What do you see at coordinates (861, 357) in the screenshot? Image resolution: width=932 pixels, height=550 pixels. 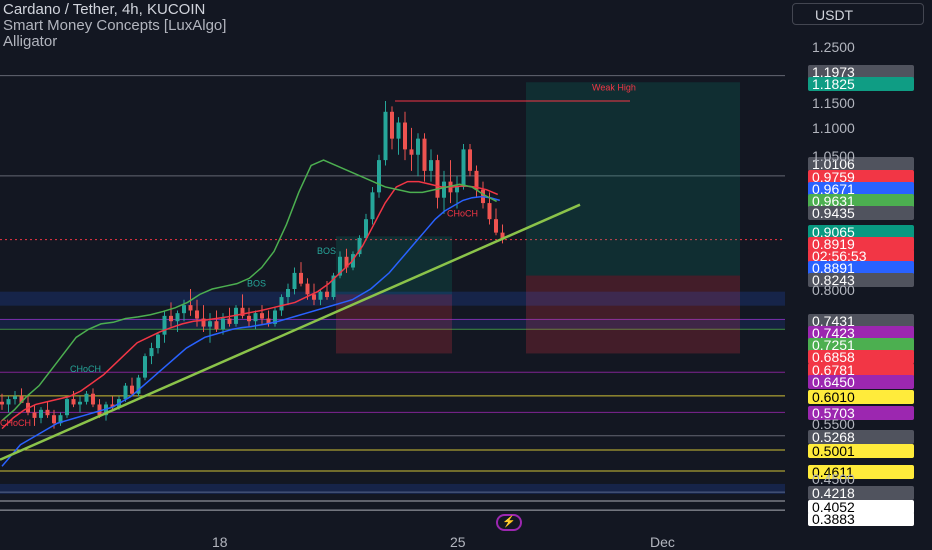 I see `price-label: 0.6858` at bounding box center [861, 357].